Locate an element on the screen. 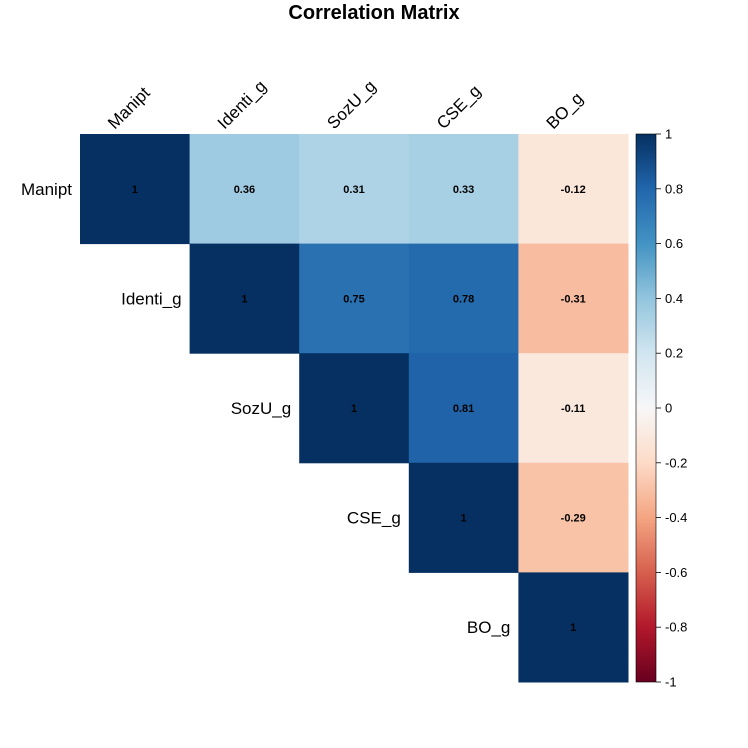 This screenshot has height=748, width=748. heatmap-cell-SozU_g-CSE_g is located at coordinates (463, 408).